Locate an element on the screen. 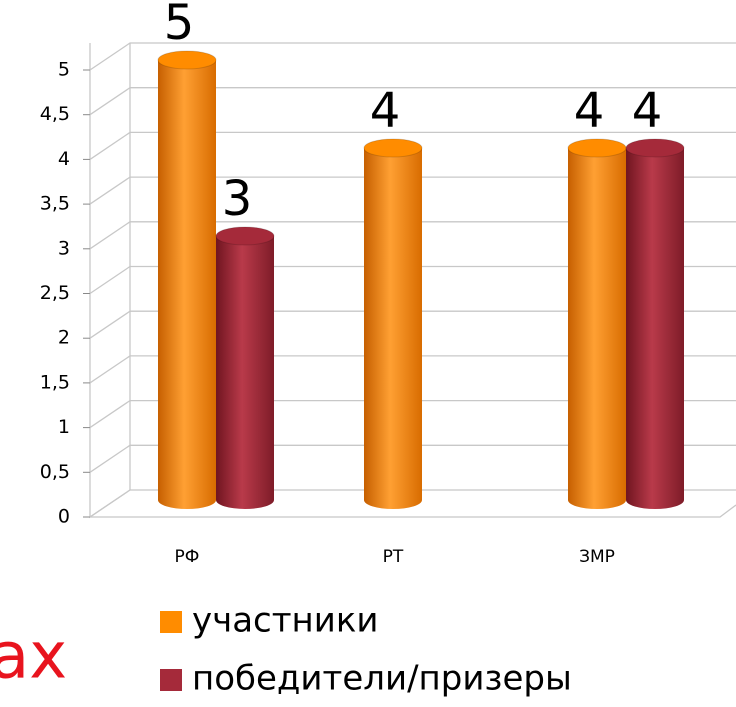 The image size is (736, 707). legend-label: победители/призеры is located at coordinates (382, 679).